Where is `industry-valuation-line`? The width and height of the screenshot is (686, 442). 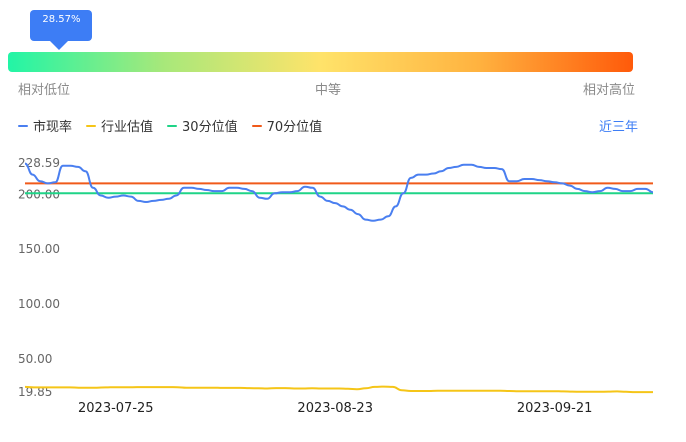 industry-valuation-line is located at coordinates (338, 389).